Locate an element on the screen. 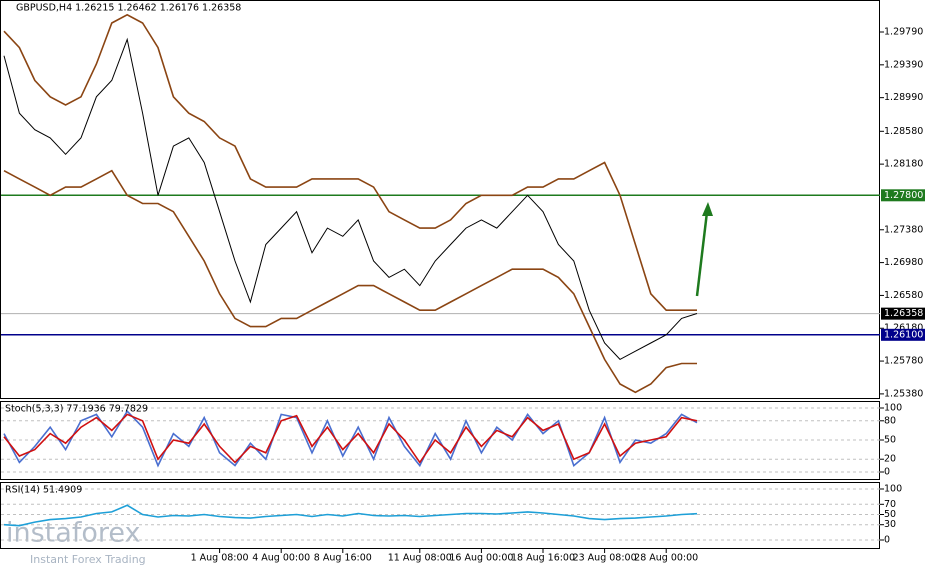  rsi-panel is located at coordinates (440, 515).